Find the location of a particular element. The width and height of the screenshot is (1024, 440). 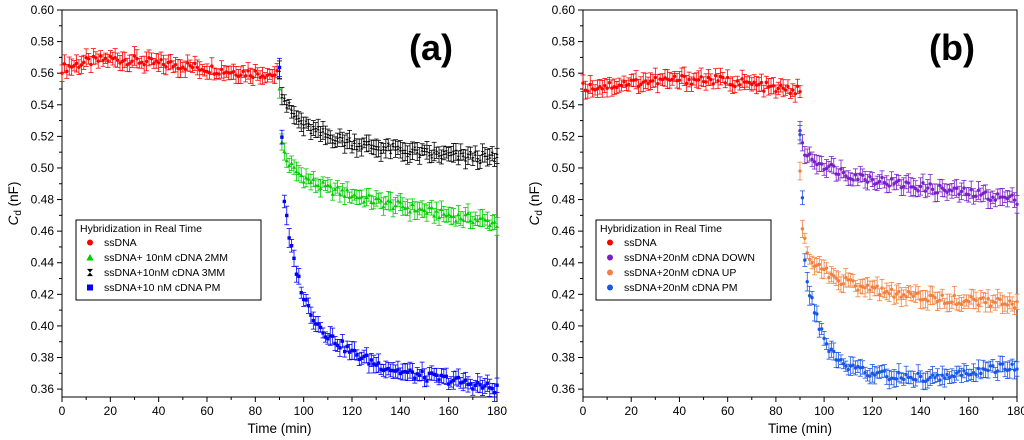

y-tick-label: 0.58 is located at coordinates (564, 42).